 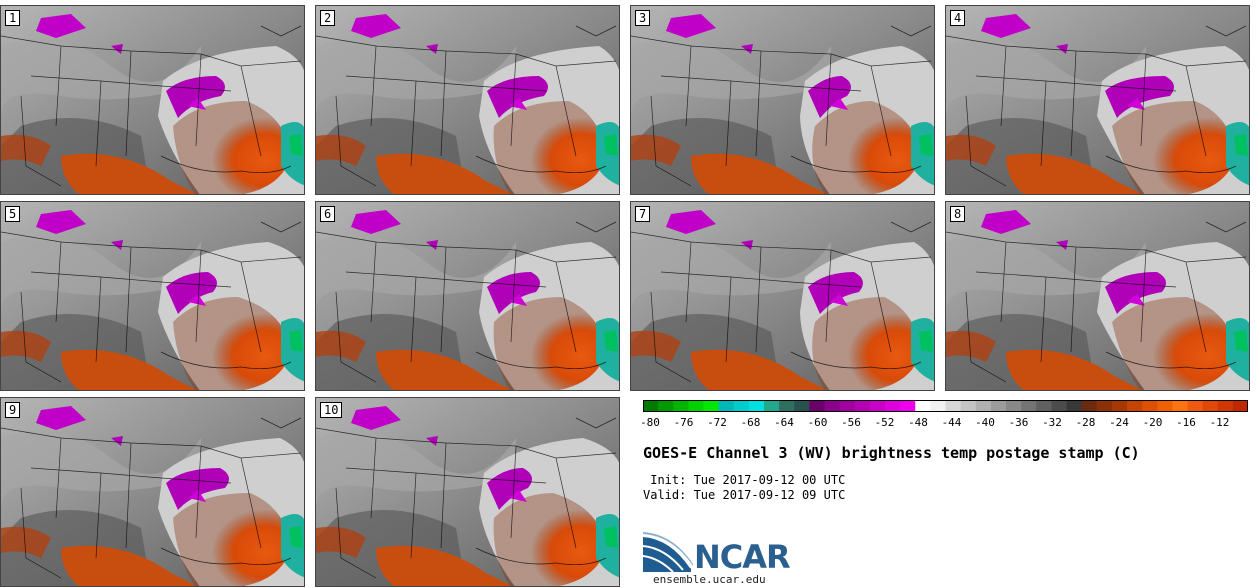 What do you see at coordinates (643, 18) in the screenshot?
I see `panel-member-label: 3` at bounding box center [643, 18].